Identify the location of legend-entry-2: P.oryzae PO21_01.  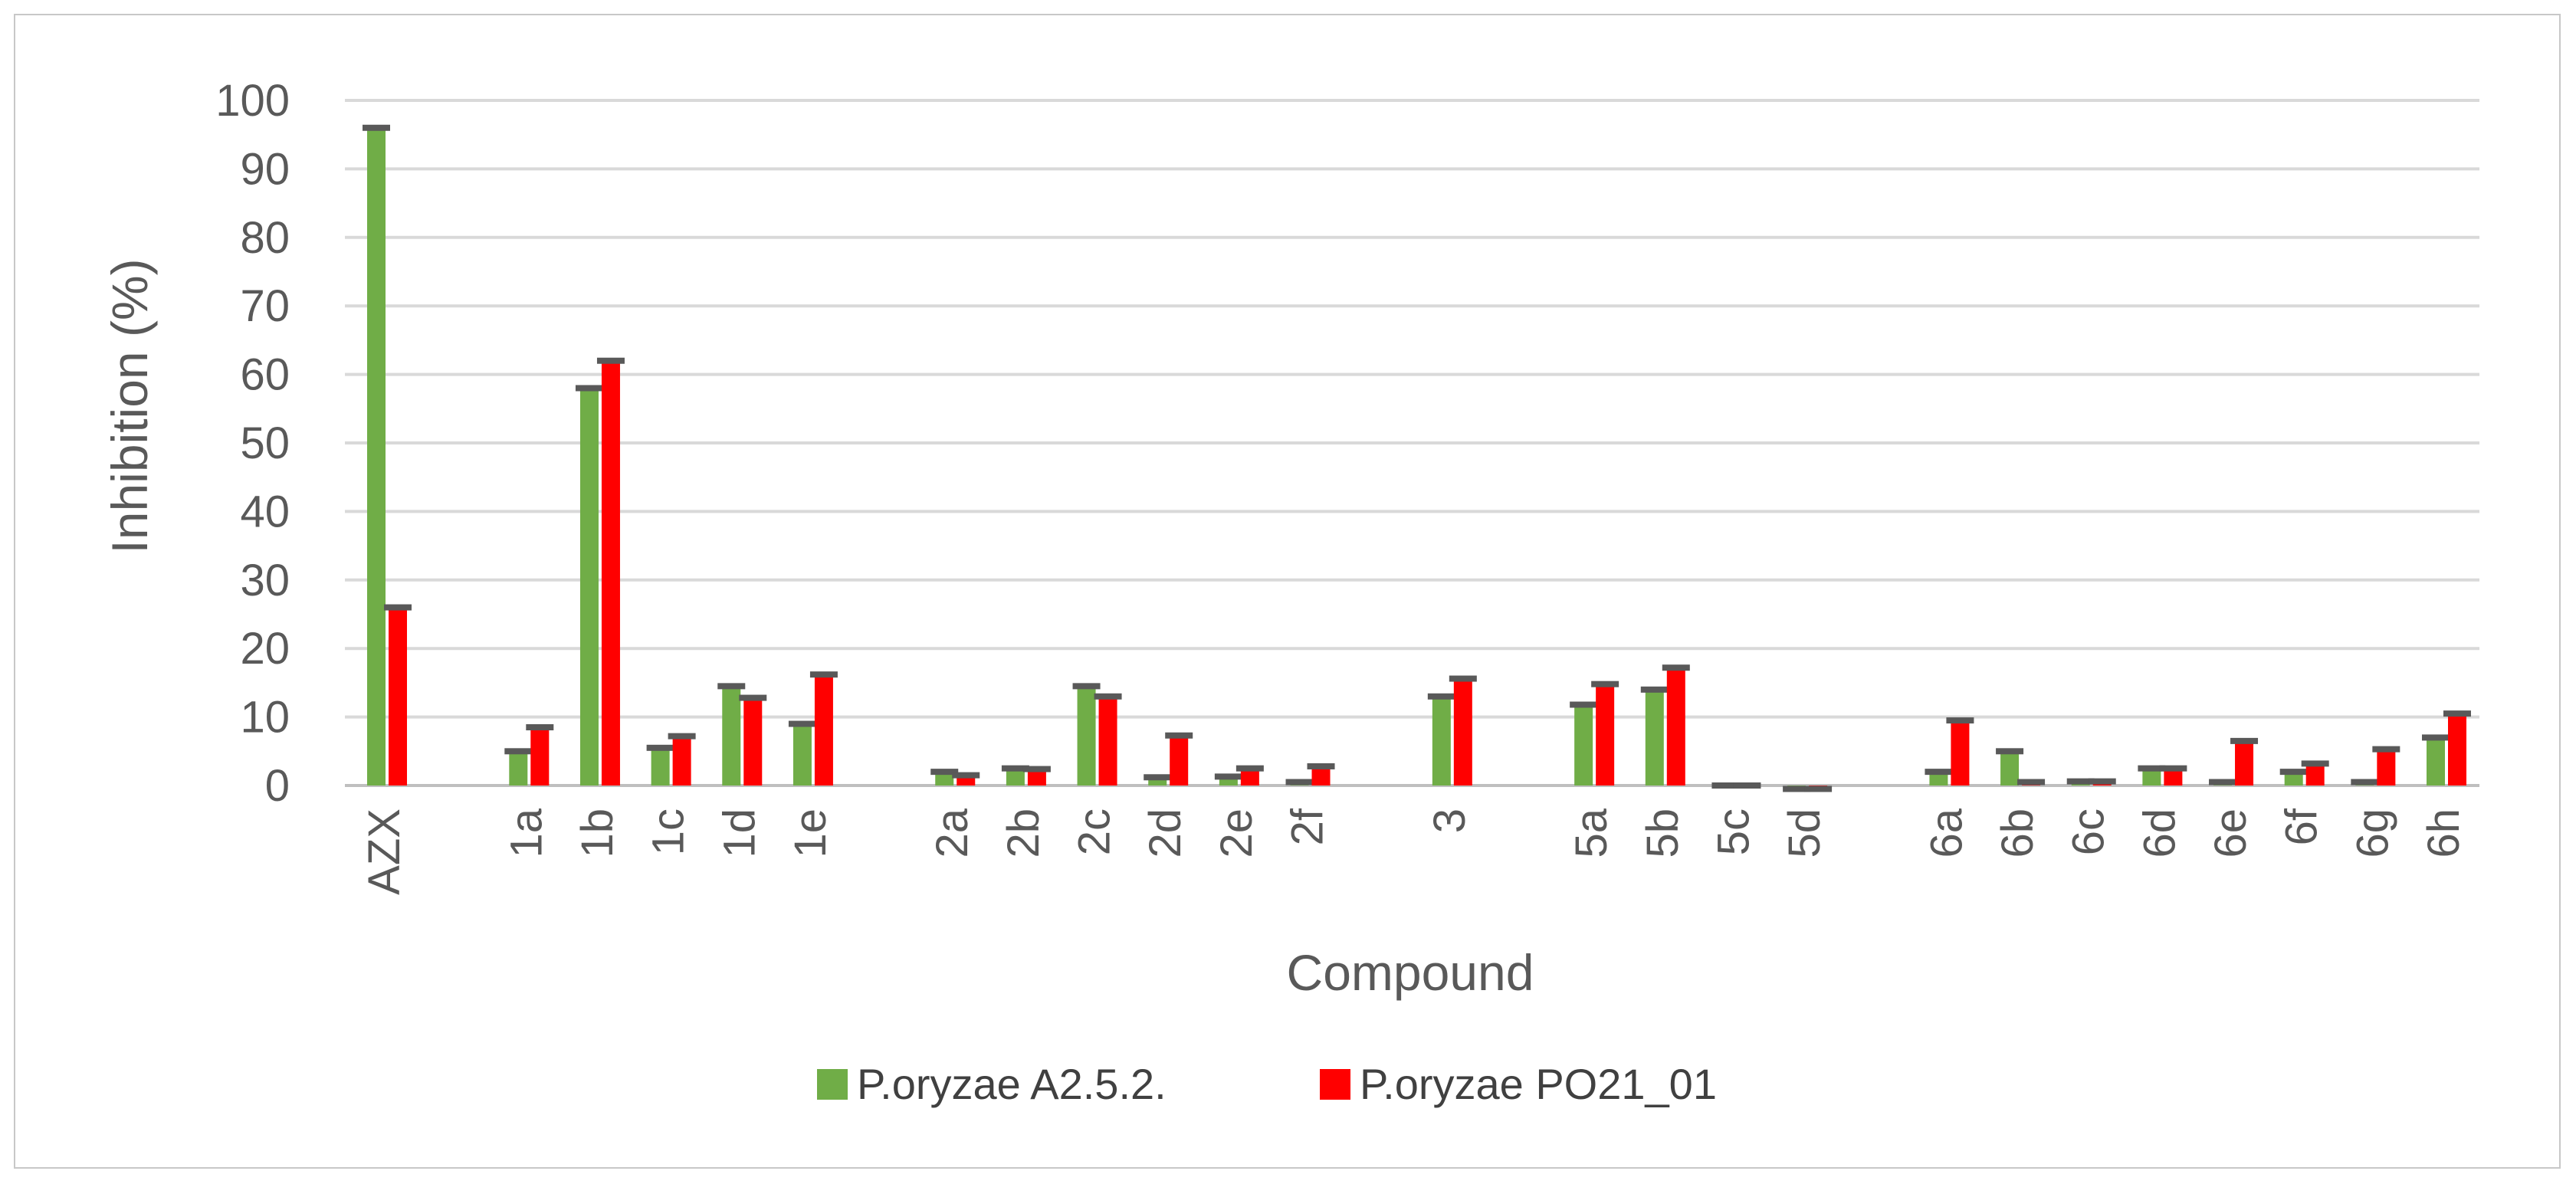
(1518, 1084).